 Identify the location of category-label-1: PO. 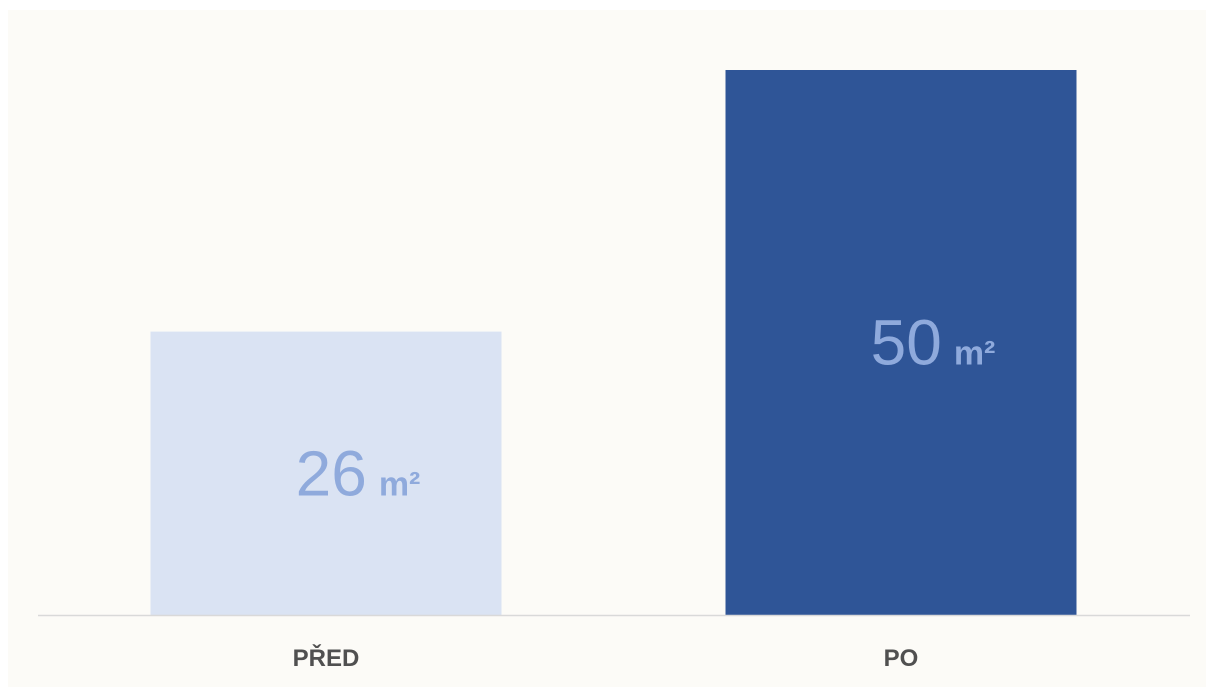
(901, 658).